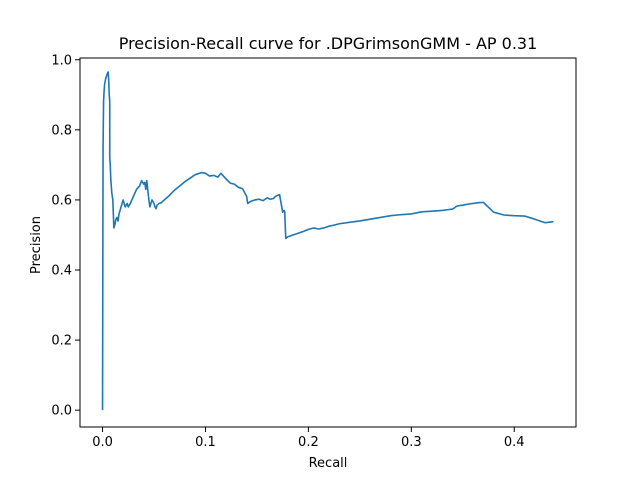  Describe the element at coordinates (411, 442) in the screenshot. I see `x-tick-label: 0.3` at that location.